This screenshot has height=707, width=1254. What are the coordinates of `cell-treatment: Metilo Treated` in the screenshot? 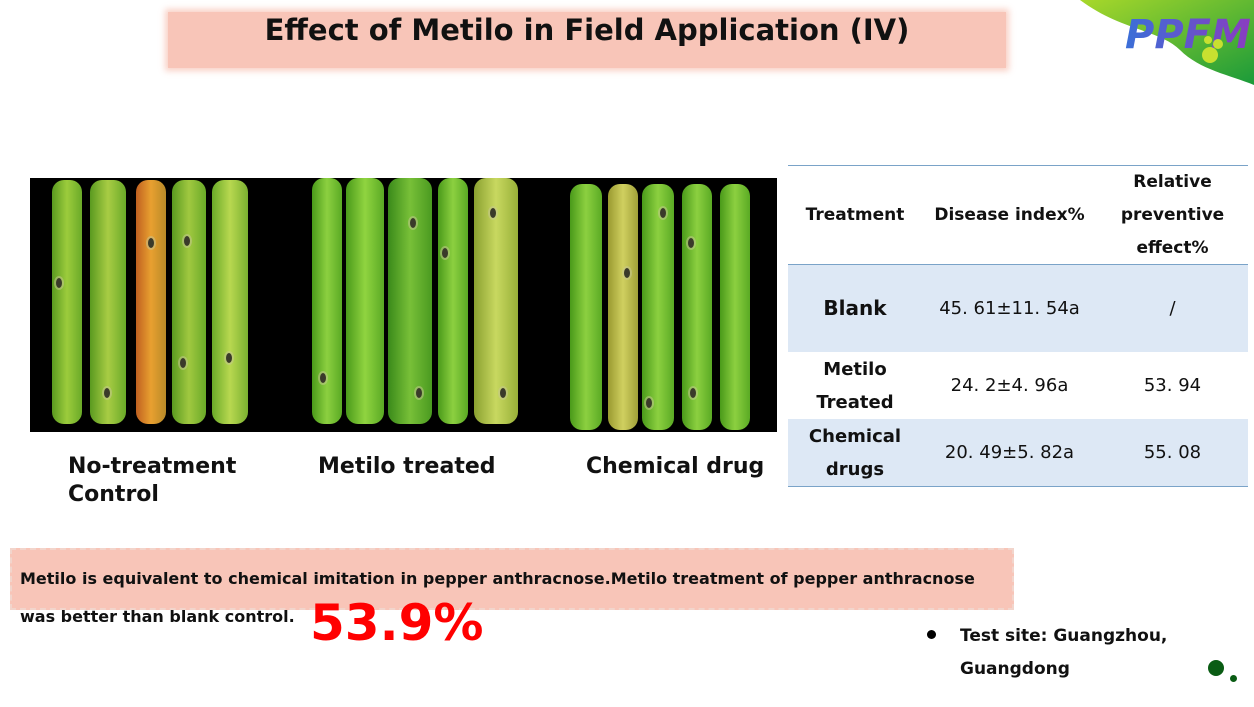 It's located at (855, 385).